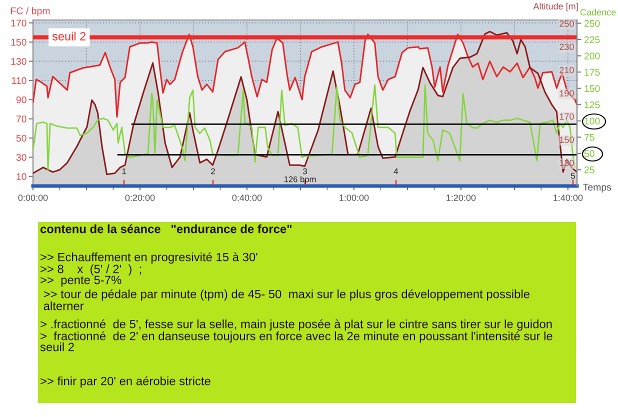 The image size is (618, 417). Describe the element at coordinates (296, 325) in the screenshot. I see `text: > .fractionné de 5', fesse sur la selle, main juste posée à plat sur le cintre sans tirer sur le guidon` at that location.